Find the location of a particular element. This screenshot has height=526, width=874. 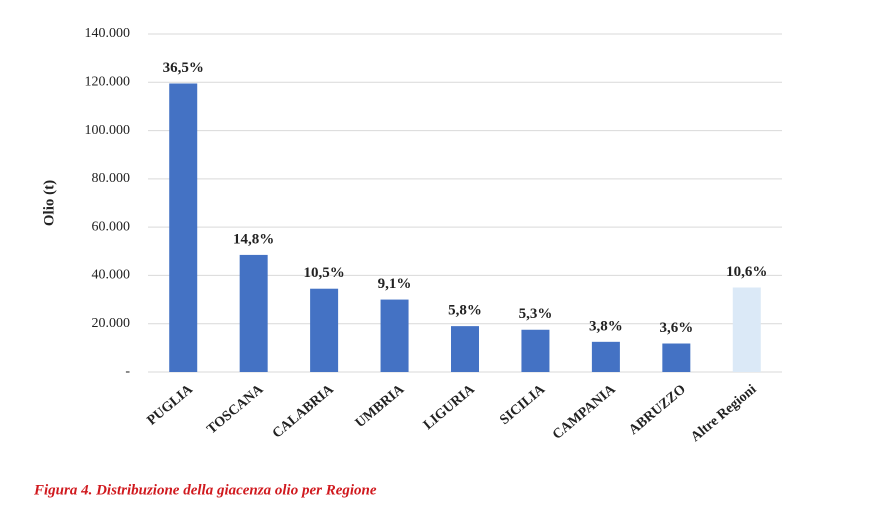

data-label: 3,6% is located at coordinates (676, 328).